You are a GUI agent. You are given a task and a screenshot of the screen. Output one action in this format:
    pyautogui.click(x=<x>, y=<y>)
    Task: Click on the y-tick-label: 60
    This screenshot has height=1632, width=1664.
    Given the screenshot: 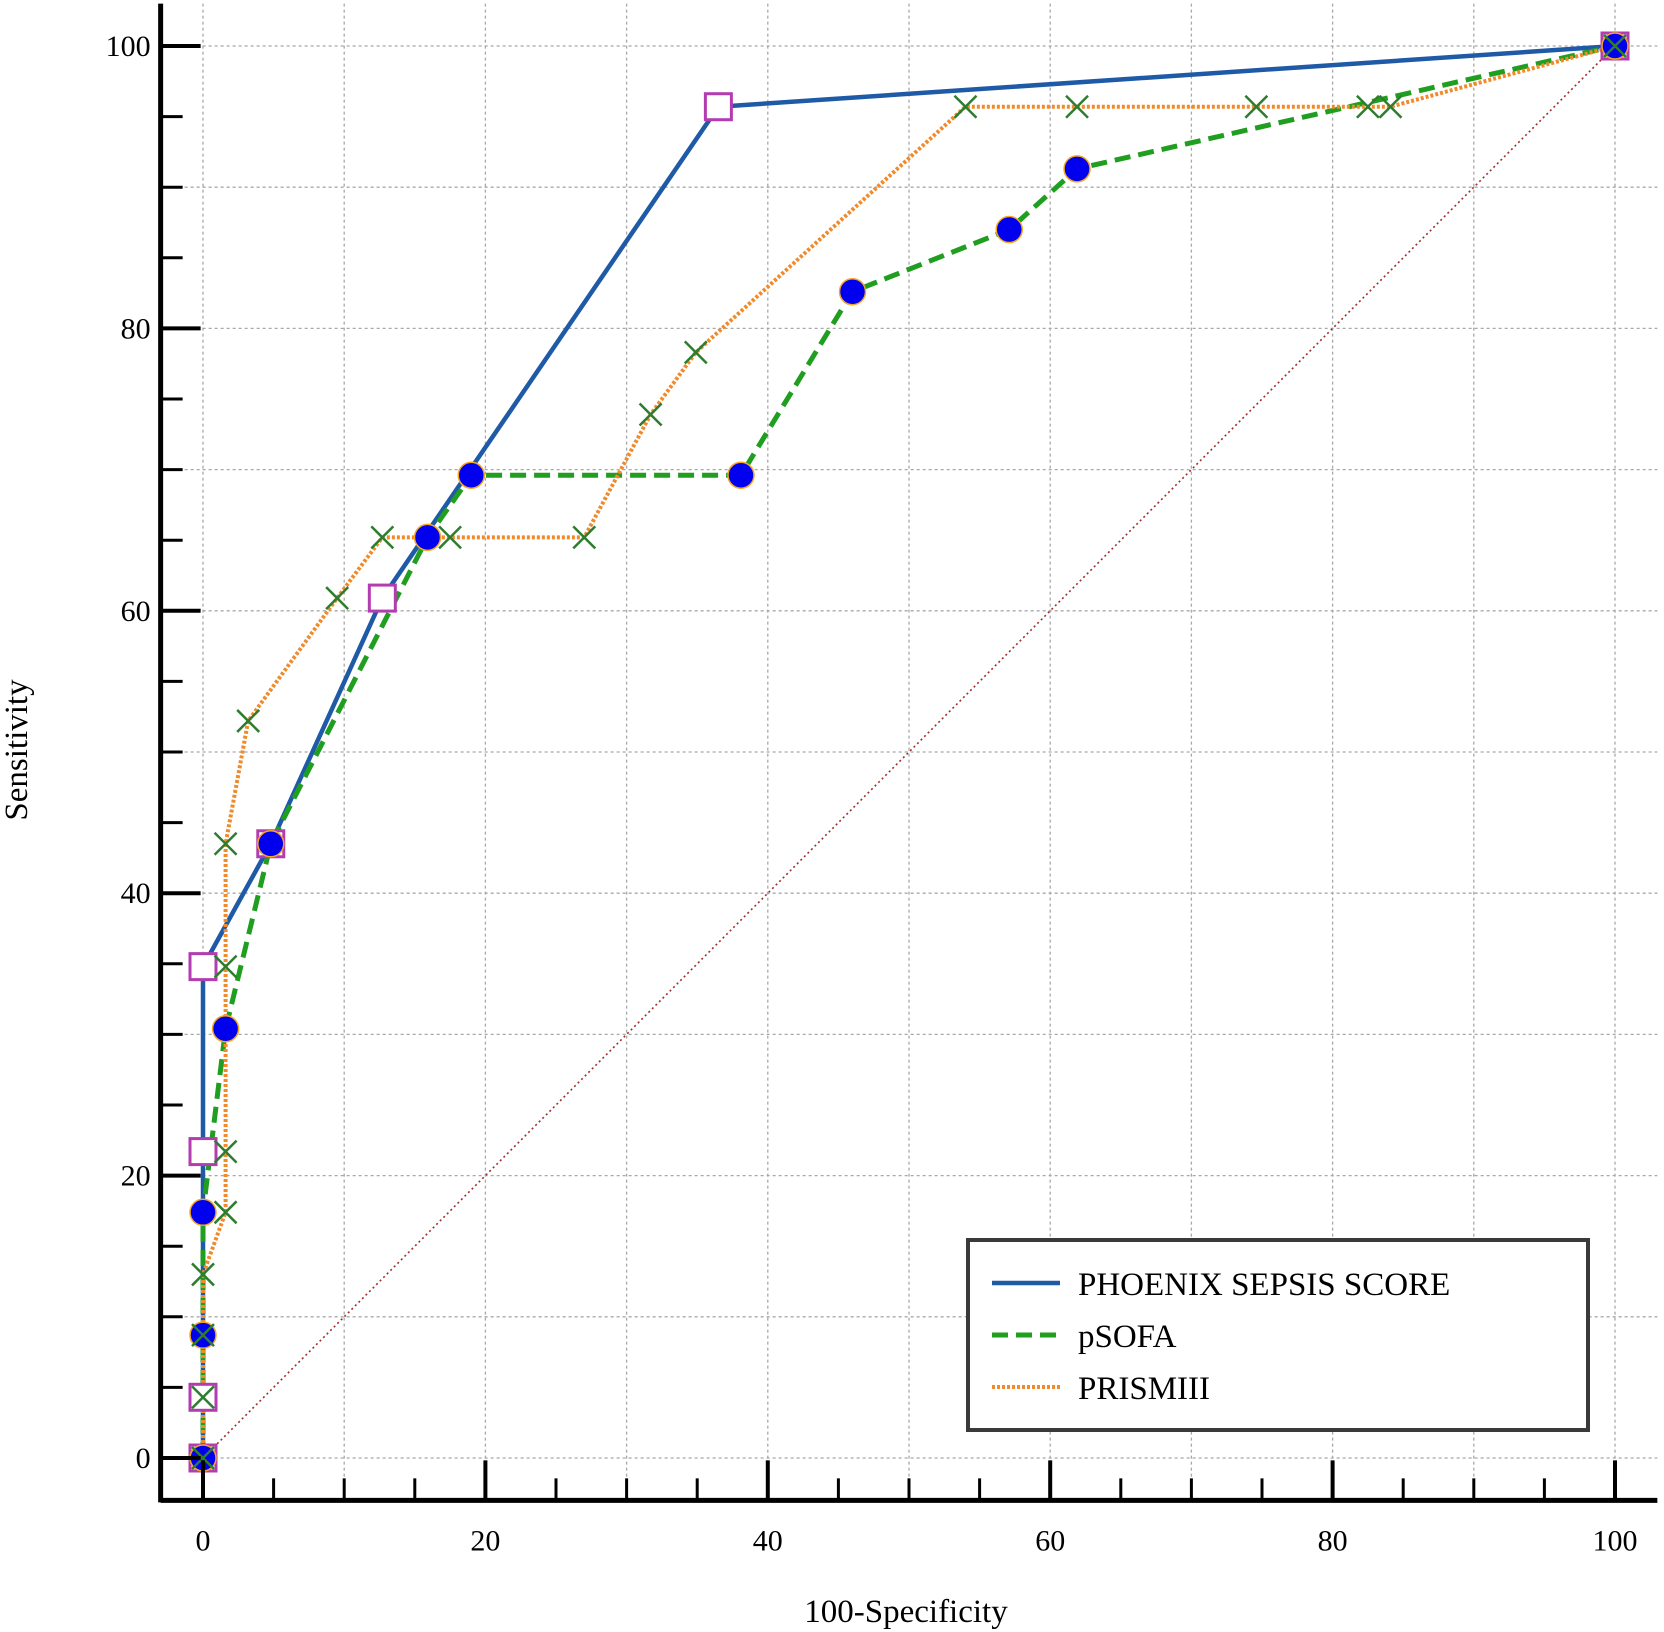 What is the action you would take?
    pyautogui.click(x=136, y=611)
    